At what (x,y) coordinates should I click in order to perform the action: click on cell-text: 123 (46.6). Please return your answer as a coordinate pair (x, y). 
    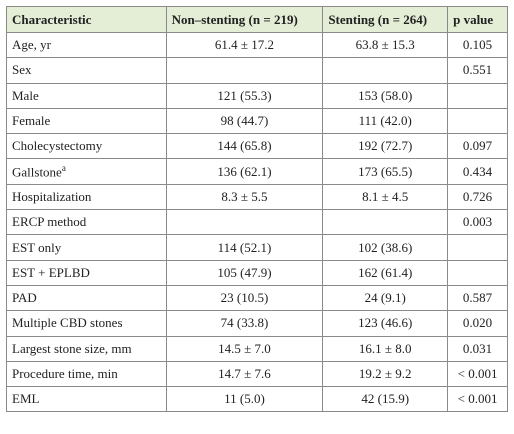
    Looking at the image, I should click on (385, 323).